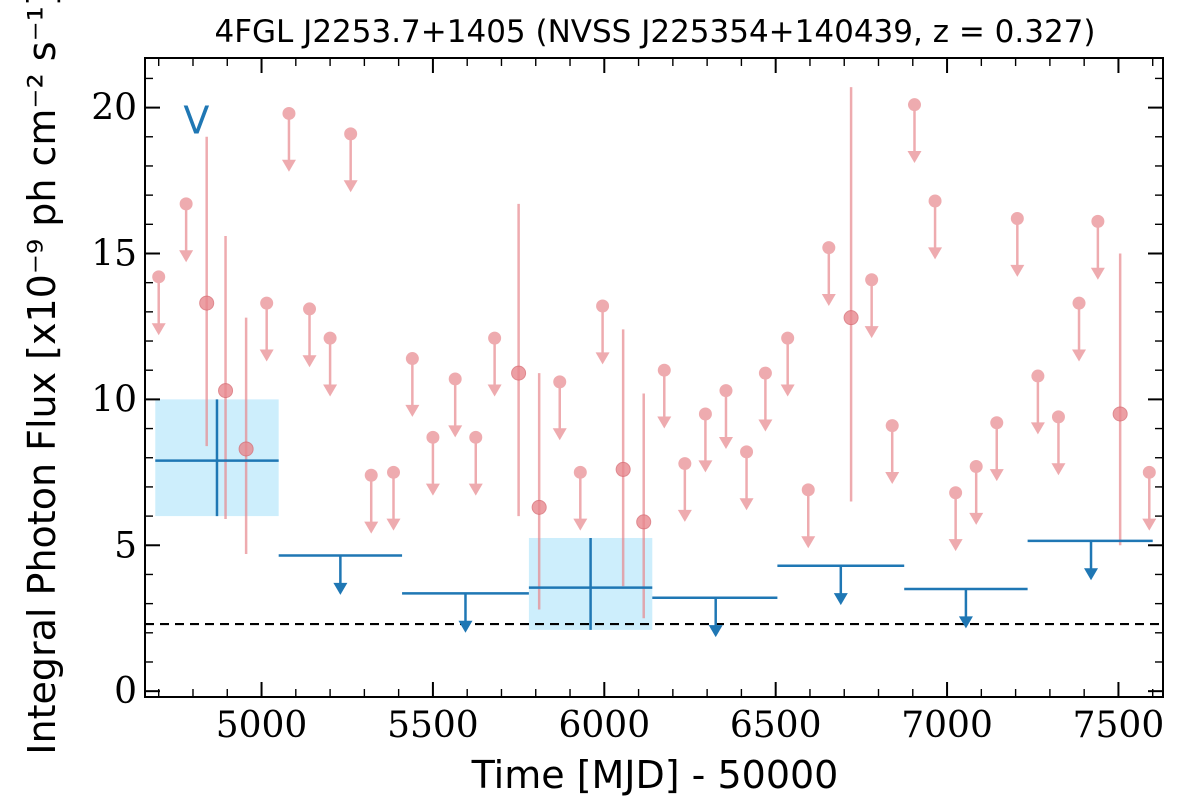 This screenshot has height=800, width=1200. Describe the element at coordinates (776, 725) in the screenshot. I see `x-tick-label: 6500` at that location.